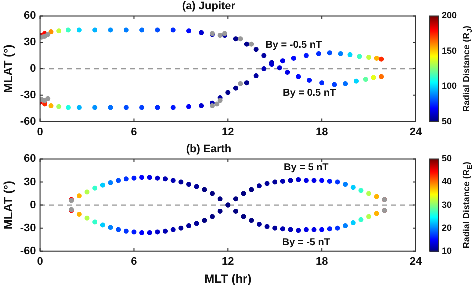  What do you see at coordinates (306, 243) in the screenshot?
I see `annotation: By = -5 nT` at bounding box center [306, 243].